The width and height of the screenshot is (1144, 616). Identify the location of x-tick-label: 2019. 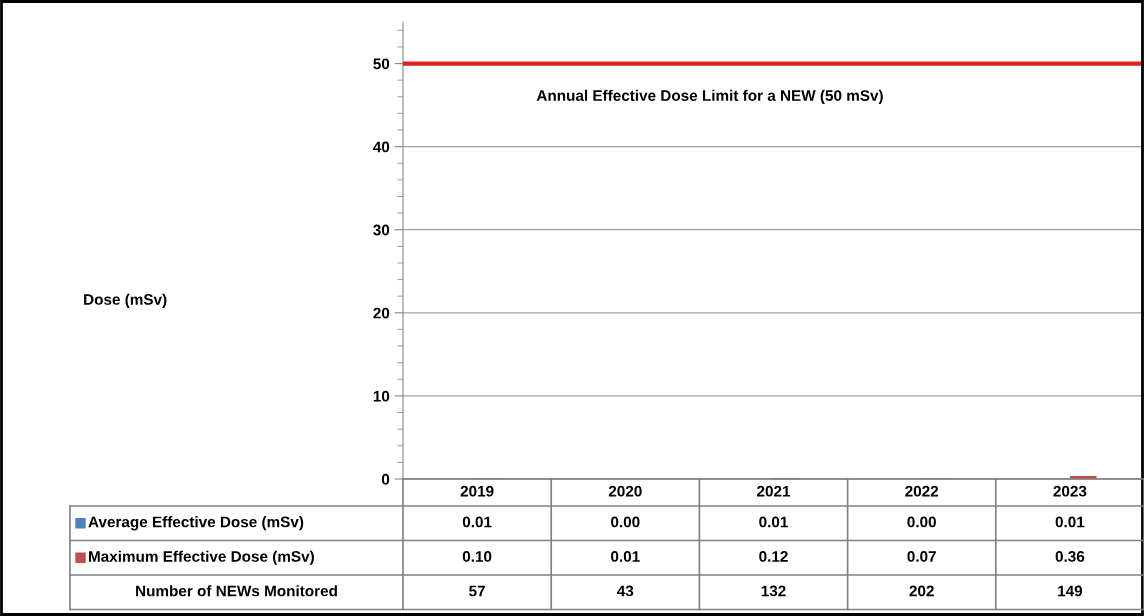
(477, 491).